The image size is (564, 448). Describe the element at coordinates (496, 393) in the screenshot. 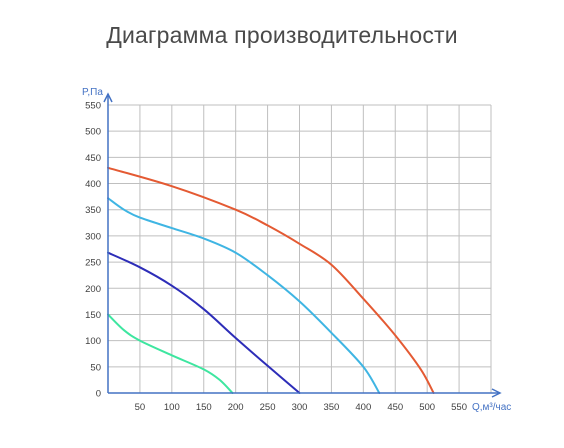

I see `x-axis-arrow-icon` at that location.